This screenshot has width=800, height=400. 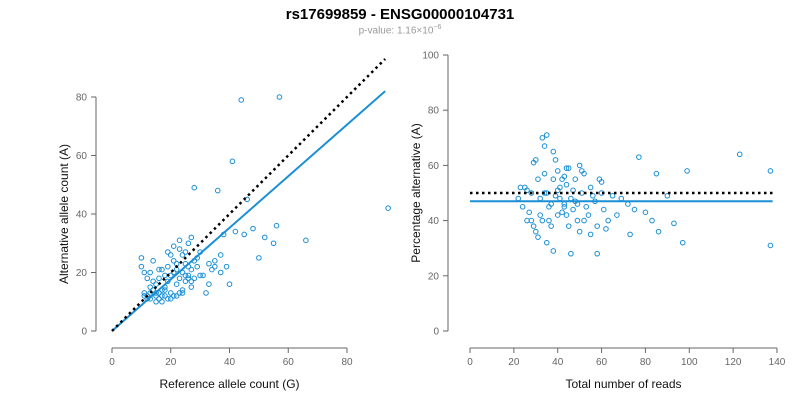 What do you see at coordinates (430, 56) in the screenshot?
I see `right-y-tick-label: 100` at bounding box center [430, 56].